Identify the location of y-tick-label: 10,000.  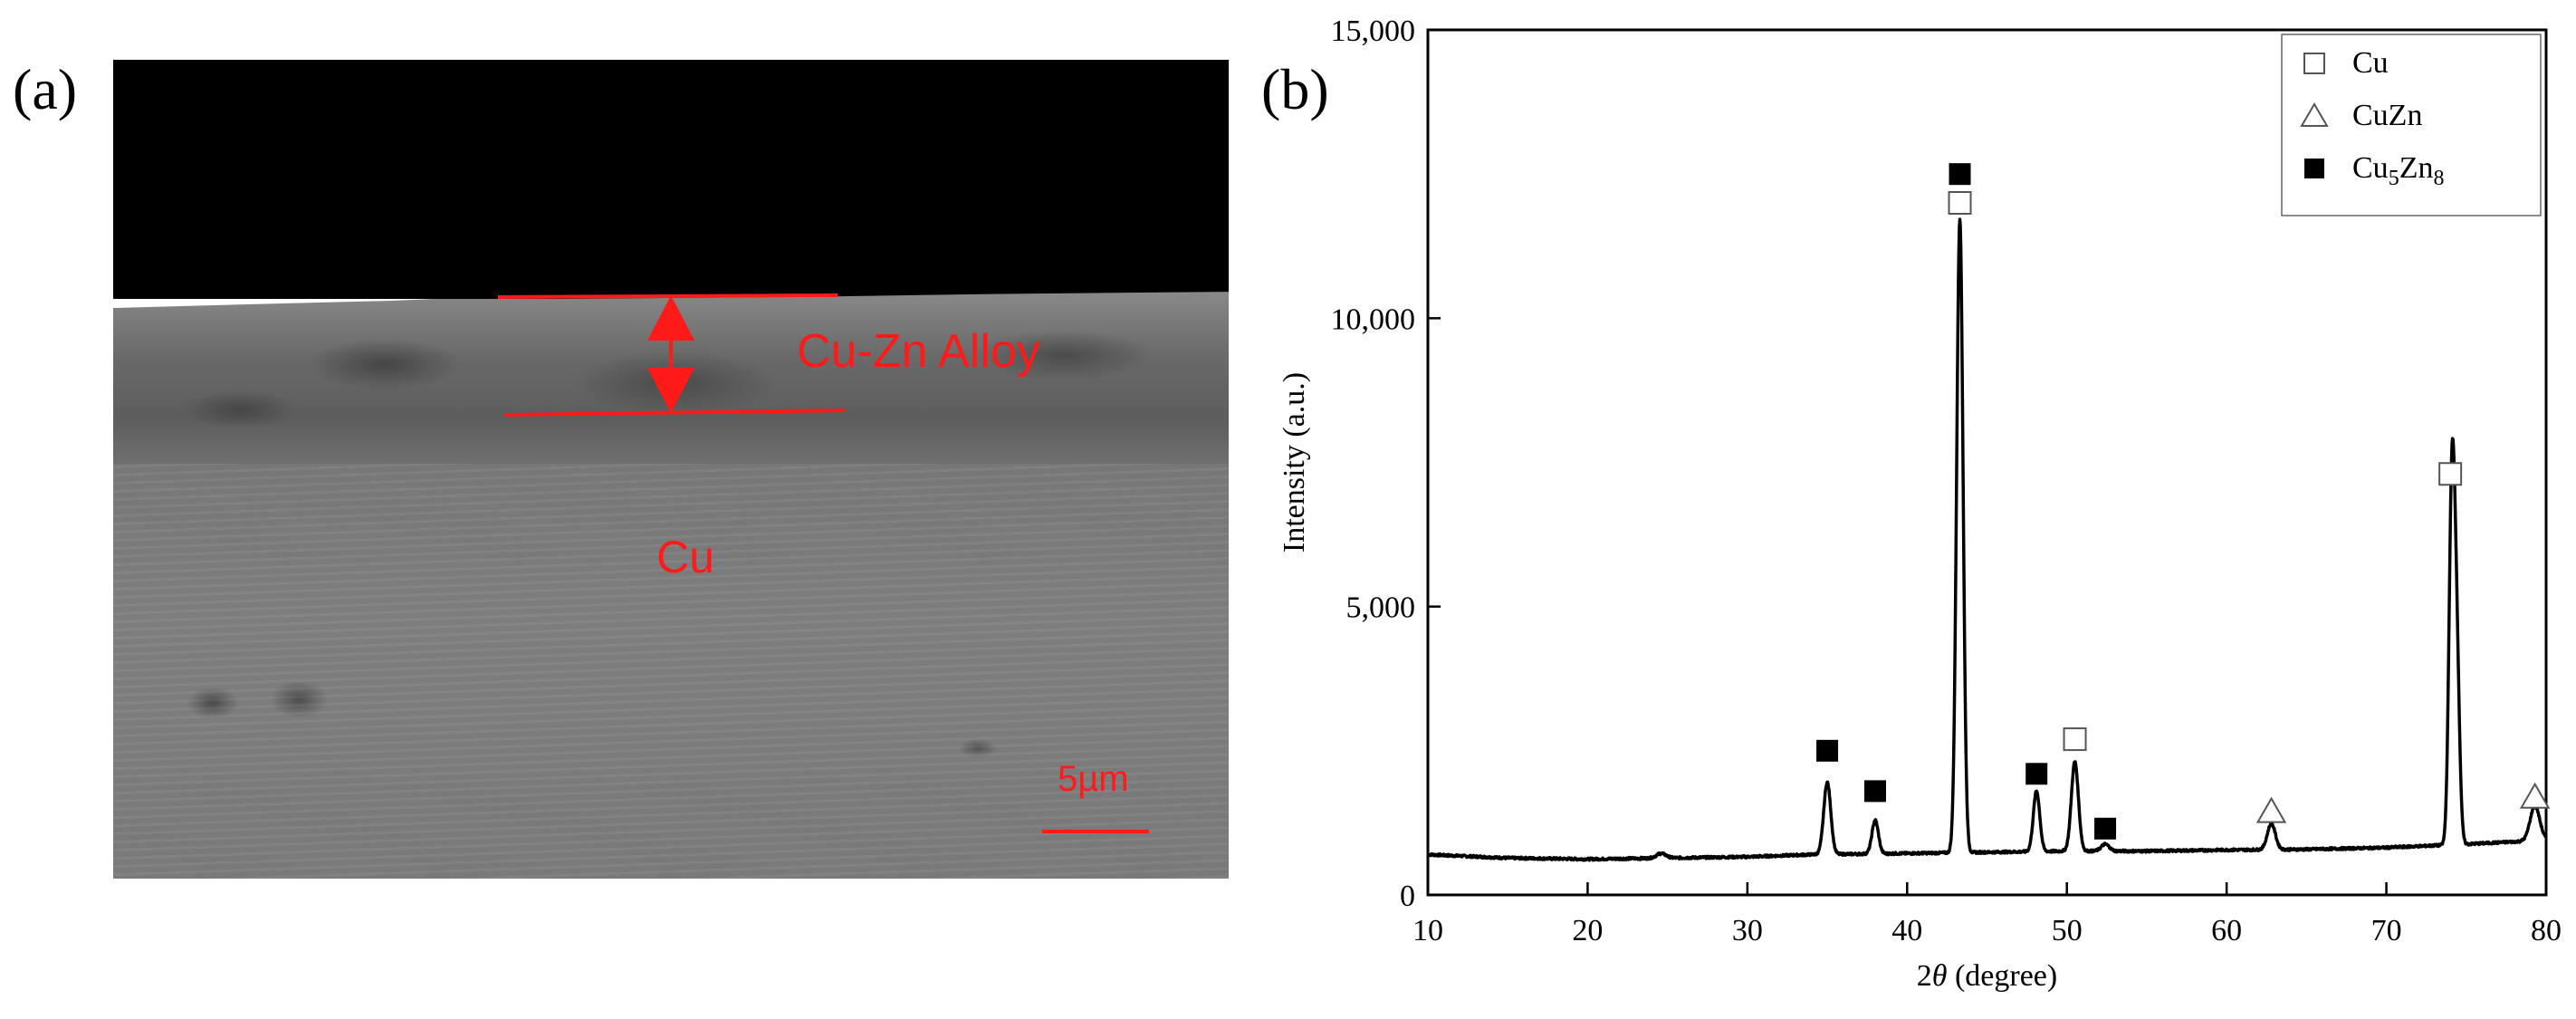
(1373, 319).